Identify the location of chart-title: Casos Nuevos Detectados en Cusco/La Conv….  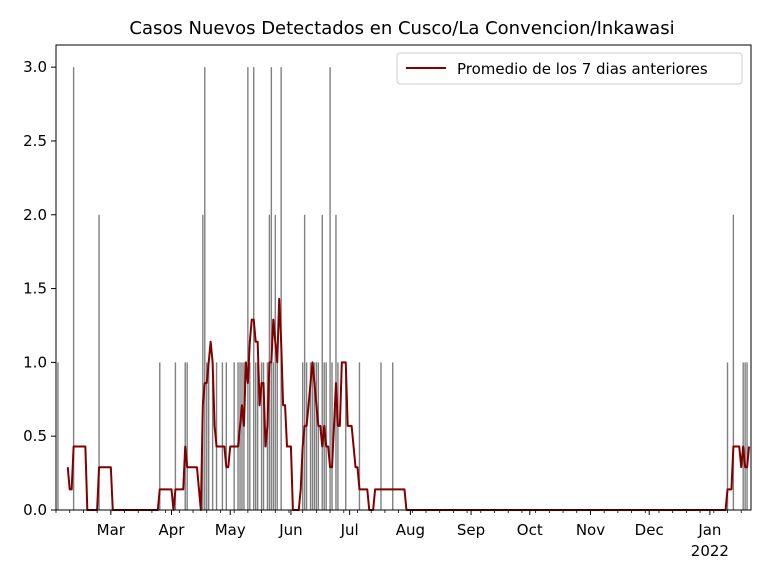
(401, 28).